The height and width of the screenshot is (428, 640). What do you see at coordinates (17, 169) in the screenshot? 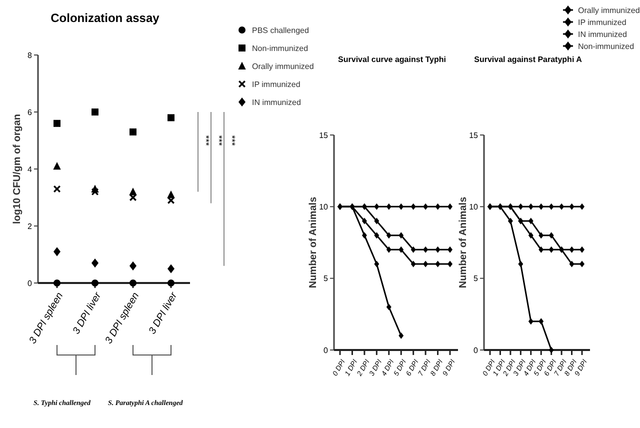
I see `y-axis-title: log10 CFU/gm of organ` at bounding box center [17, 169].